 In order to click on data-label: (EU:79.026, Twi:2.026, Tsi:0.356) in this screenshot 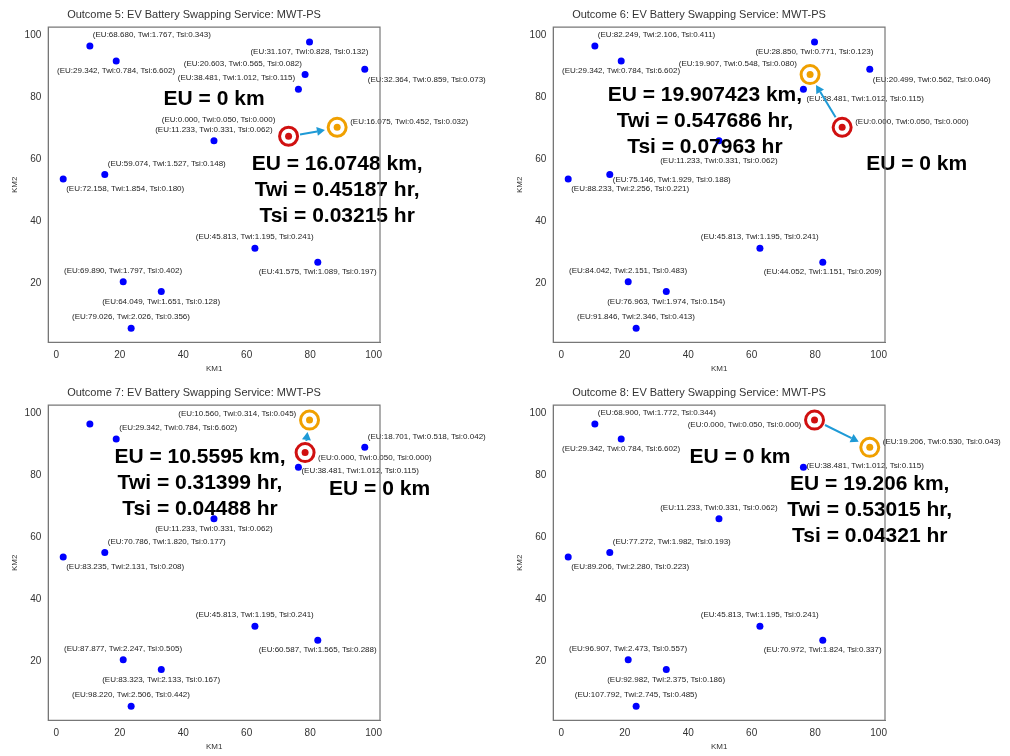, I will do `click(131, 317)`.